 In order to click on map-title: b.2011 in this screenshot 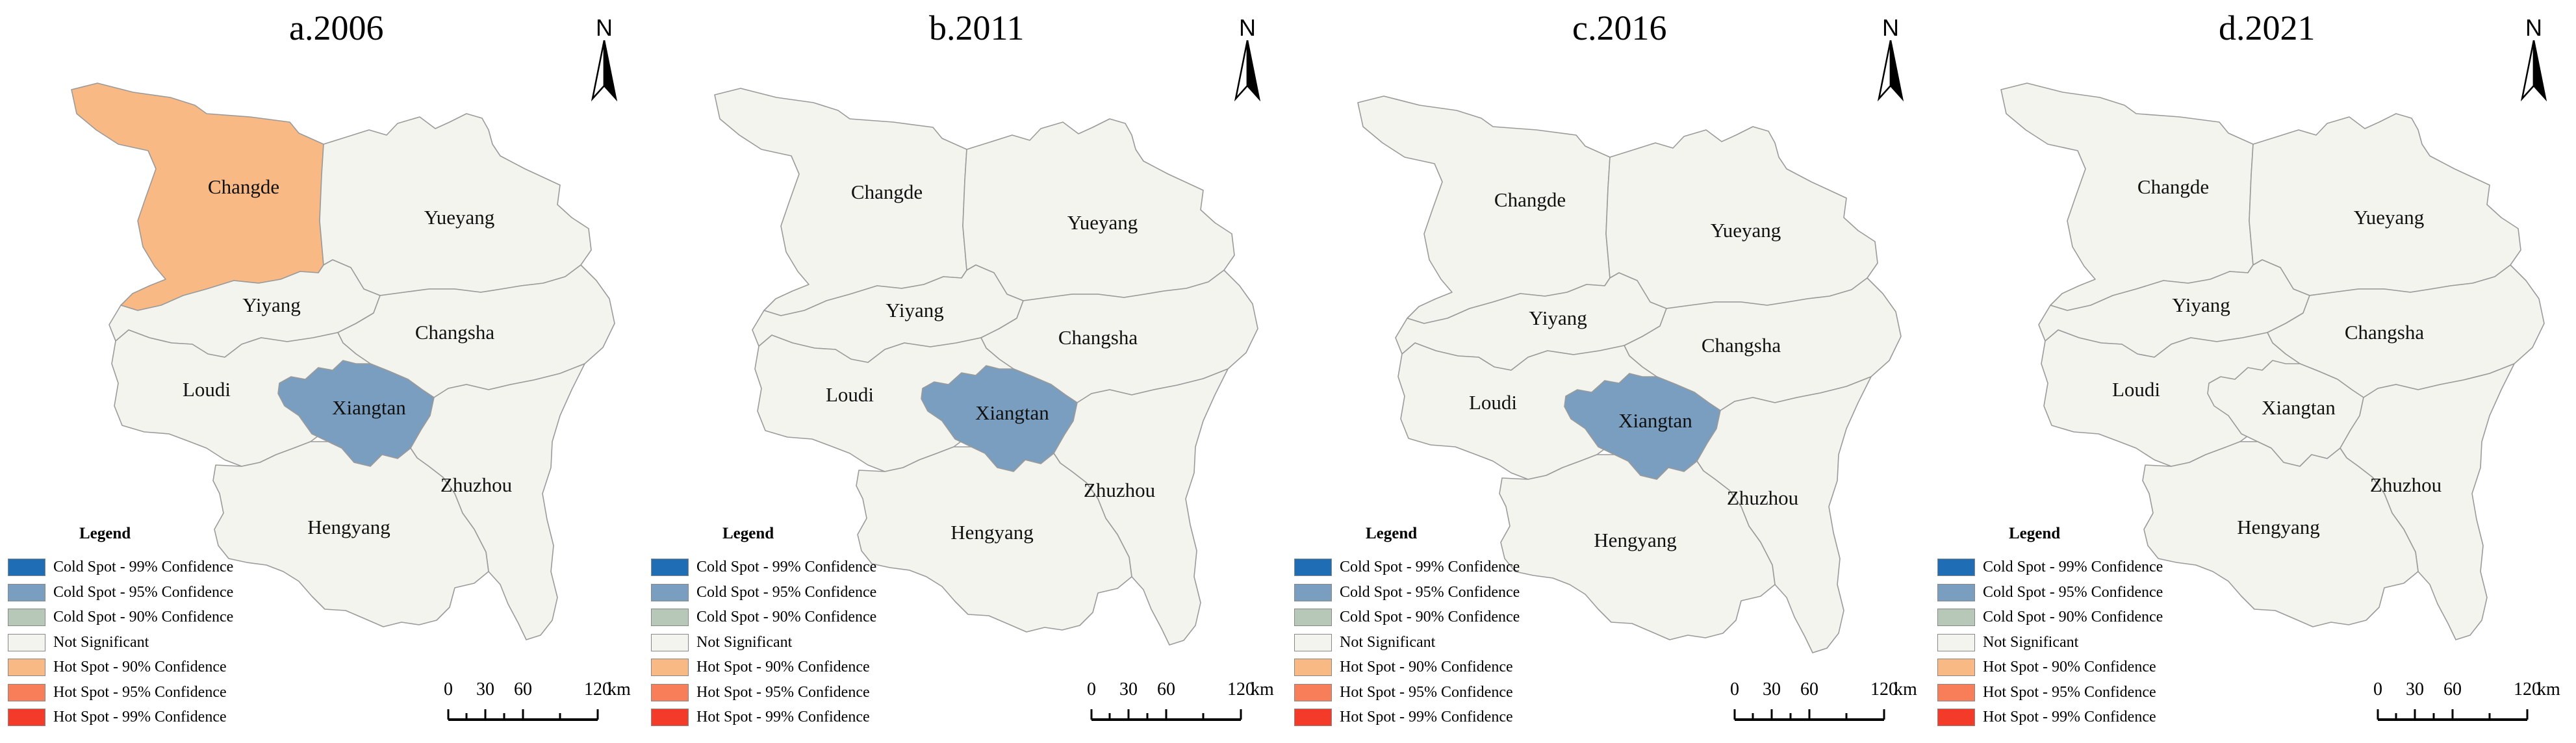, I will do `click(977, 27)`.